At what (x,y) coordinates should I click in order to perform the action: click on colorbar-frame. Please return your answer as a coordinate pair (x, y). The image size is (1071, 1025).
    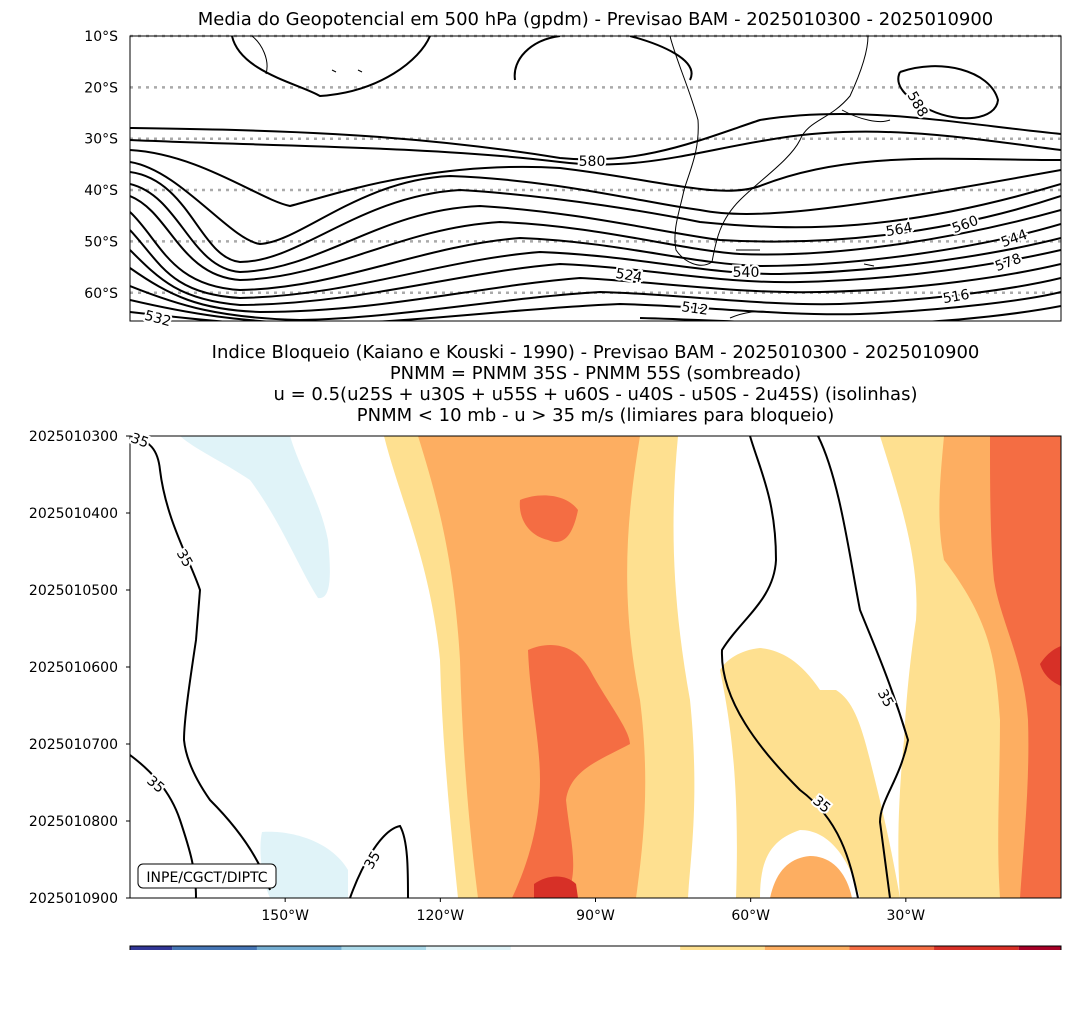
    Looking at the image, I should click on (595, 947).